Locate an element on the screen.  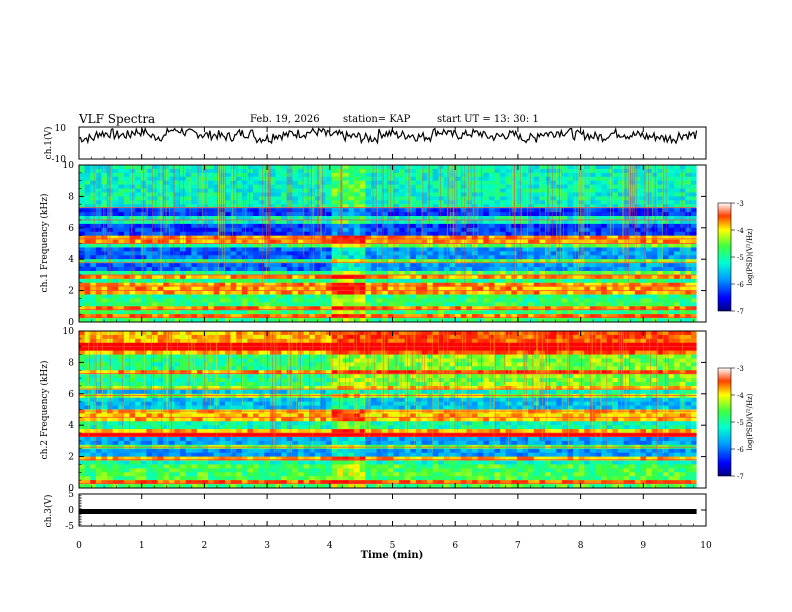
ch1-ylabel: ch.1(V) is located at coordinates (48, 143).